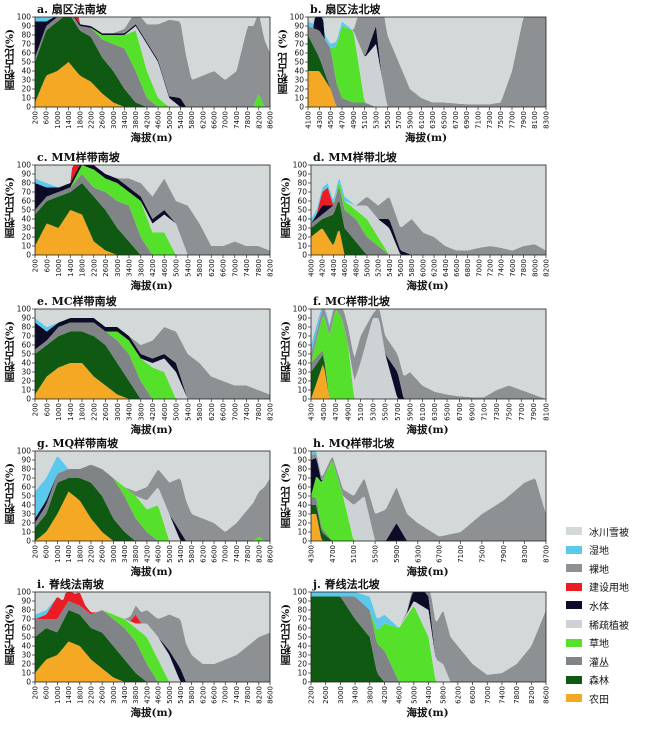 The height and width of the screenshot is (745, 650). I want to click on x-tick-label: 3000, so click(114, 554).